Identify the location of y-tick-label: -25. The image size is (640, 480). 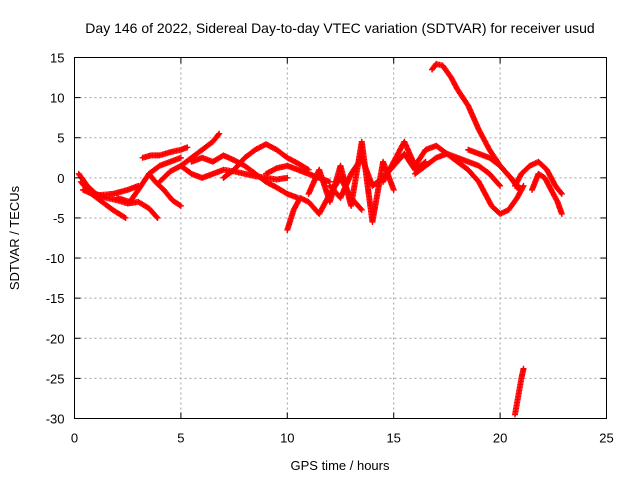
(55, 378).